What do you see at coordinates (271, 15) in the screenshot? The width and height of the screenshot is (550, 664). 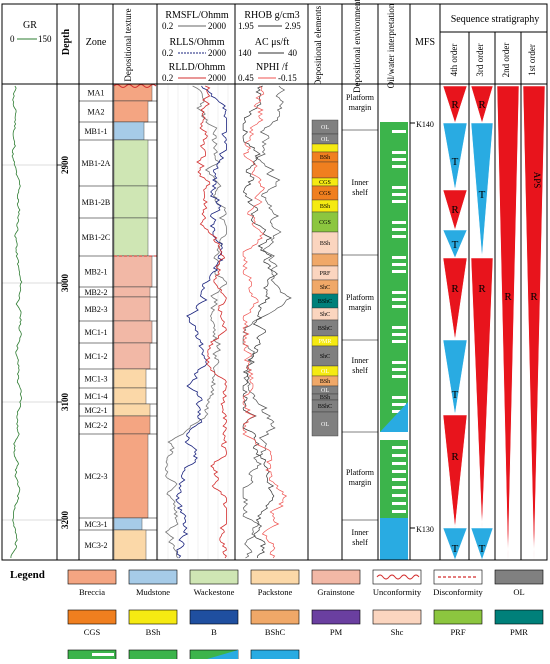 I see `rhob-label: RHOB g/cm3` at bounding box center [271, 15].